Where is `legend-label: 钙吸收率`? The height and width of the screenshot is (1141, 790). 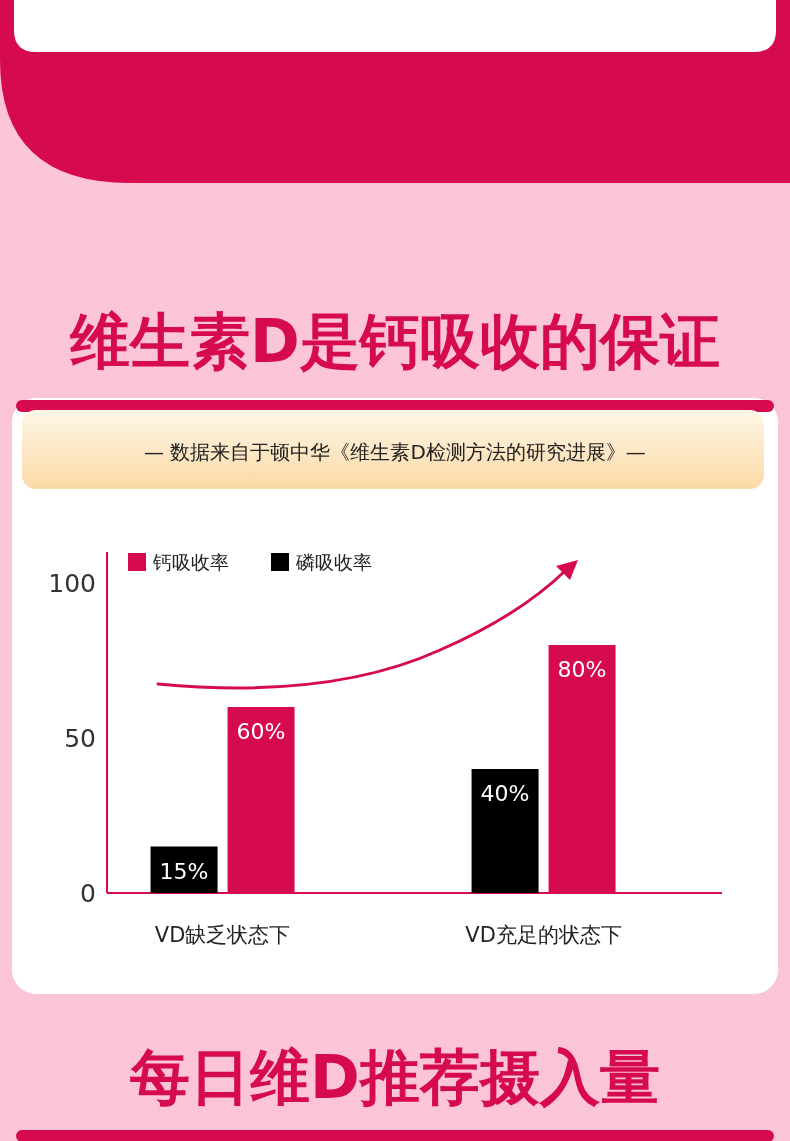
legend-label: 钙吸收率 is located at coordinates (190, 562).